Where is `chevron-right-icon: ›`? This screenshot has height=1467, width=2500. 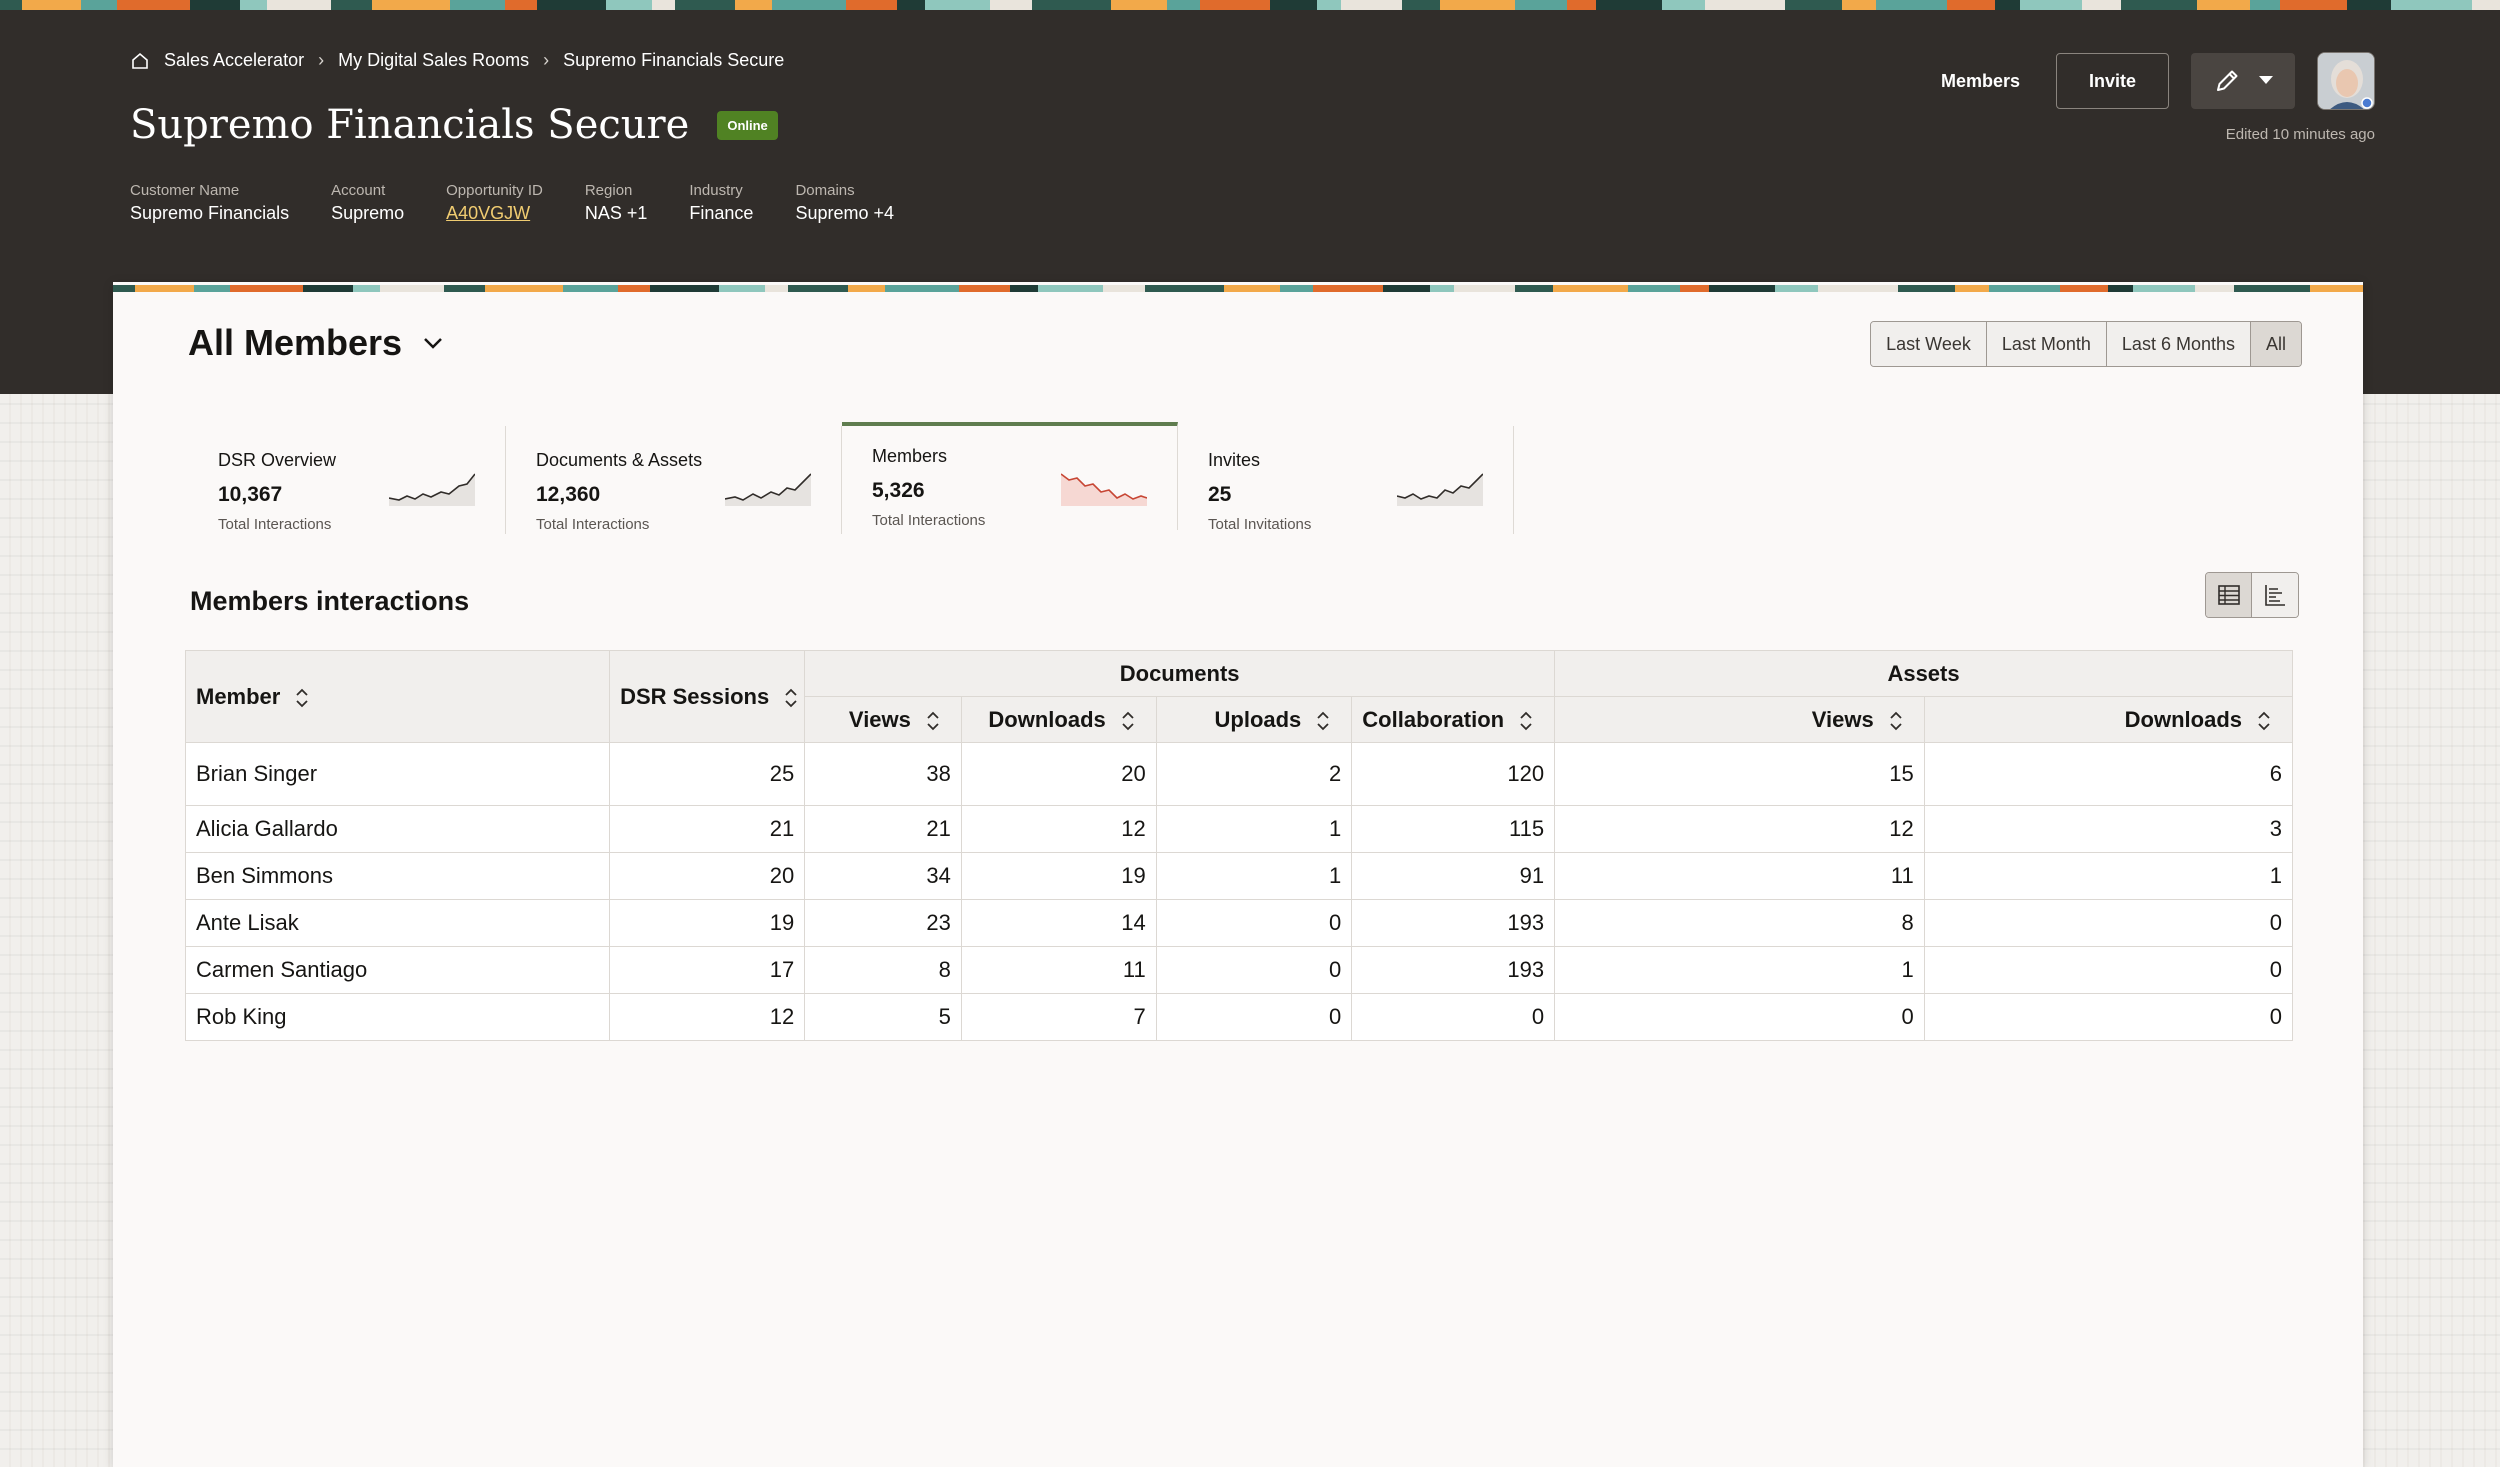 chevron-right-icon: › is located at coordinates (546, 60).